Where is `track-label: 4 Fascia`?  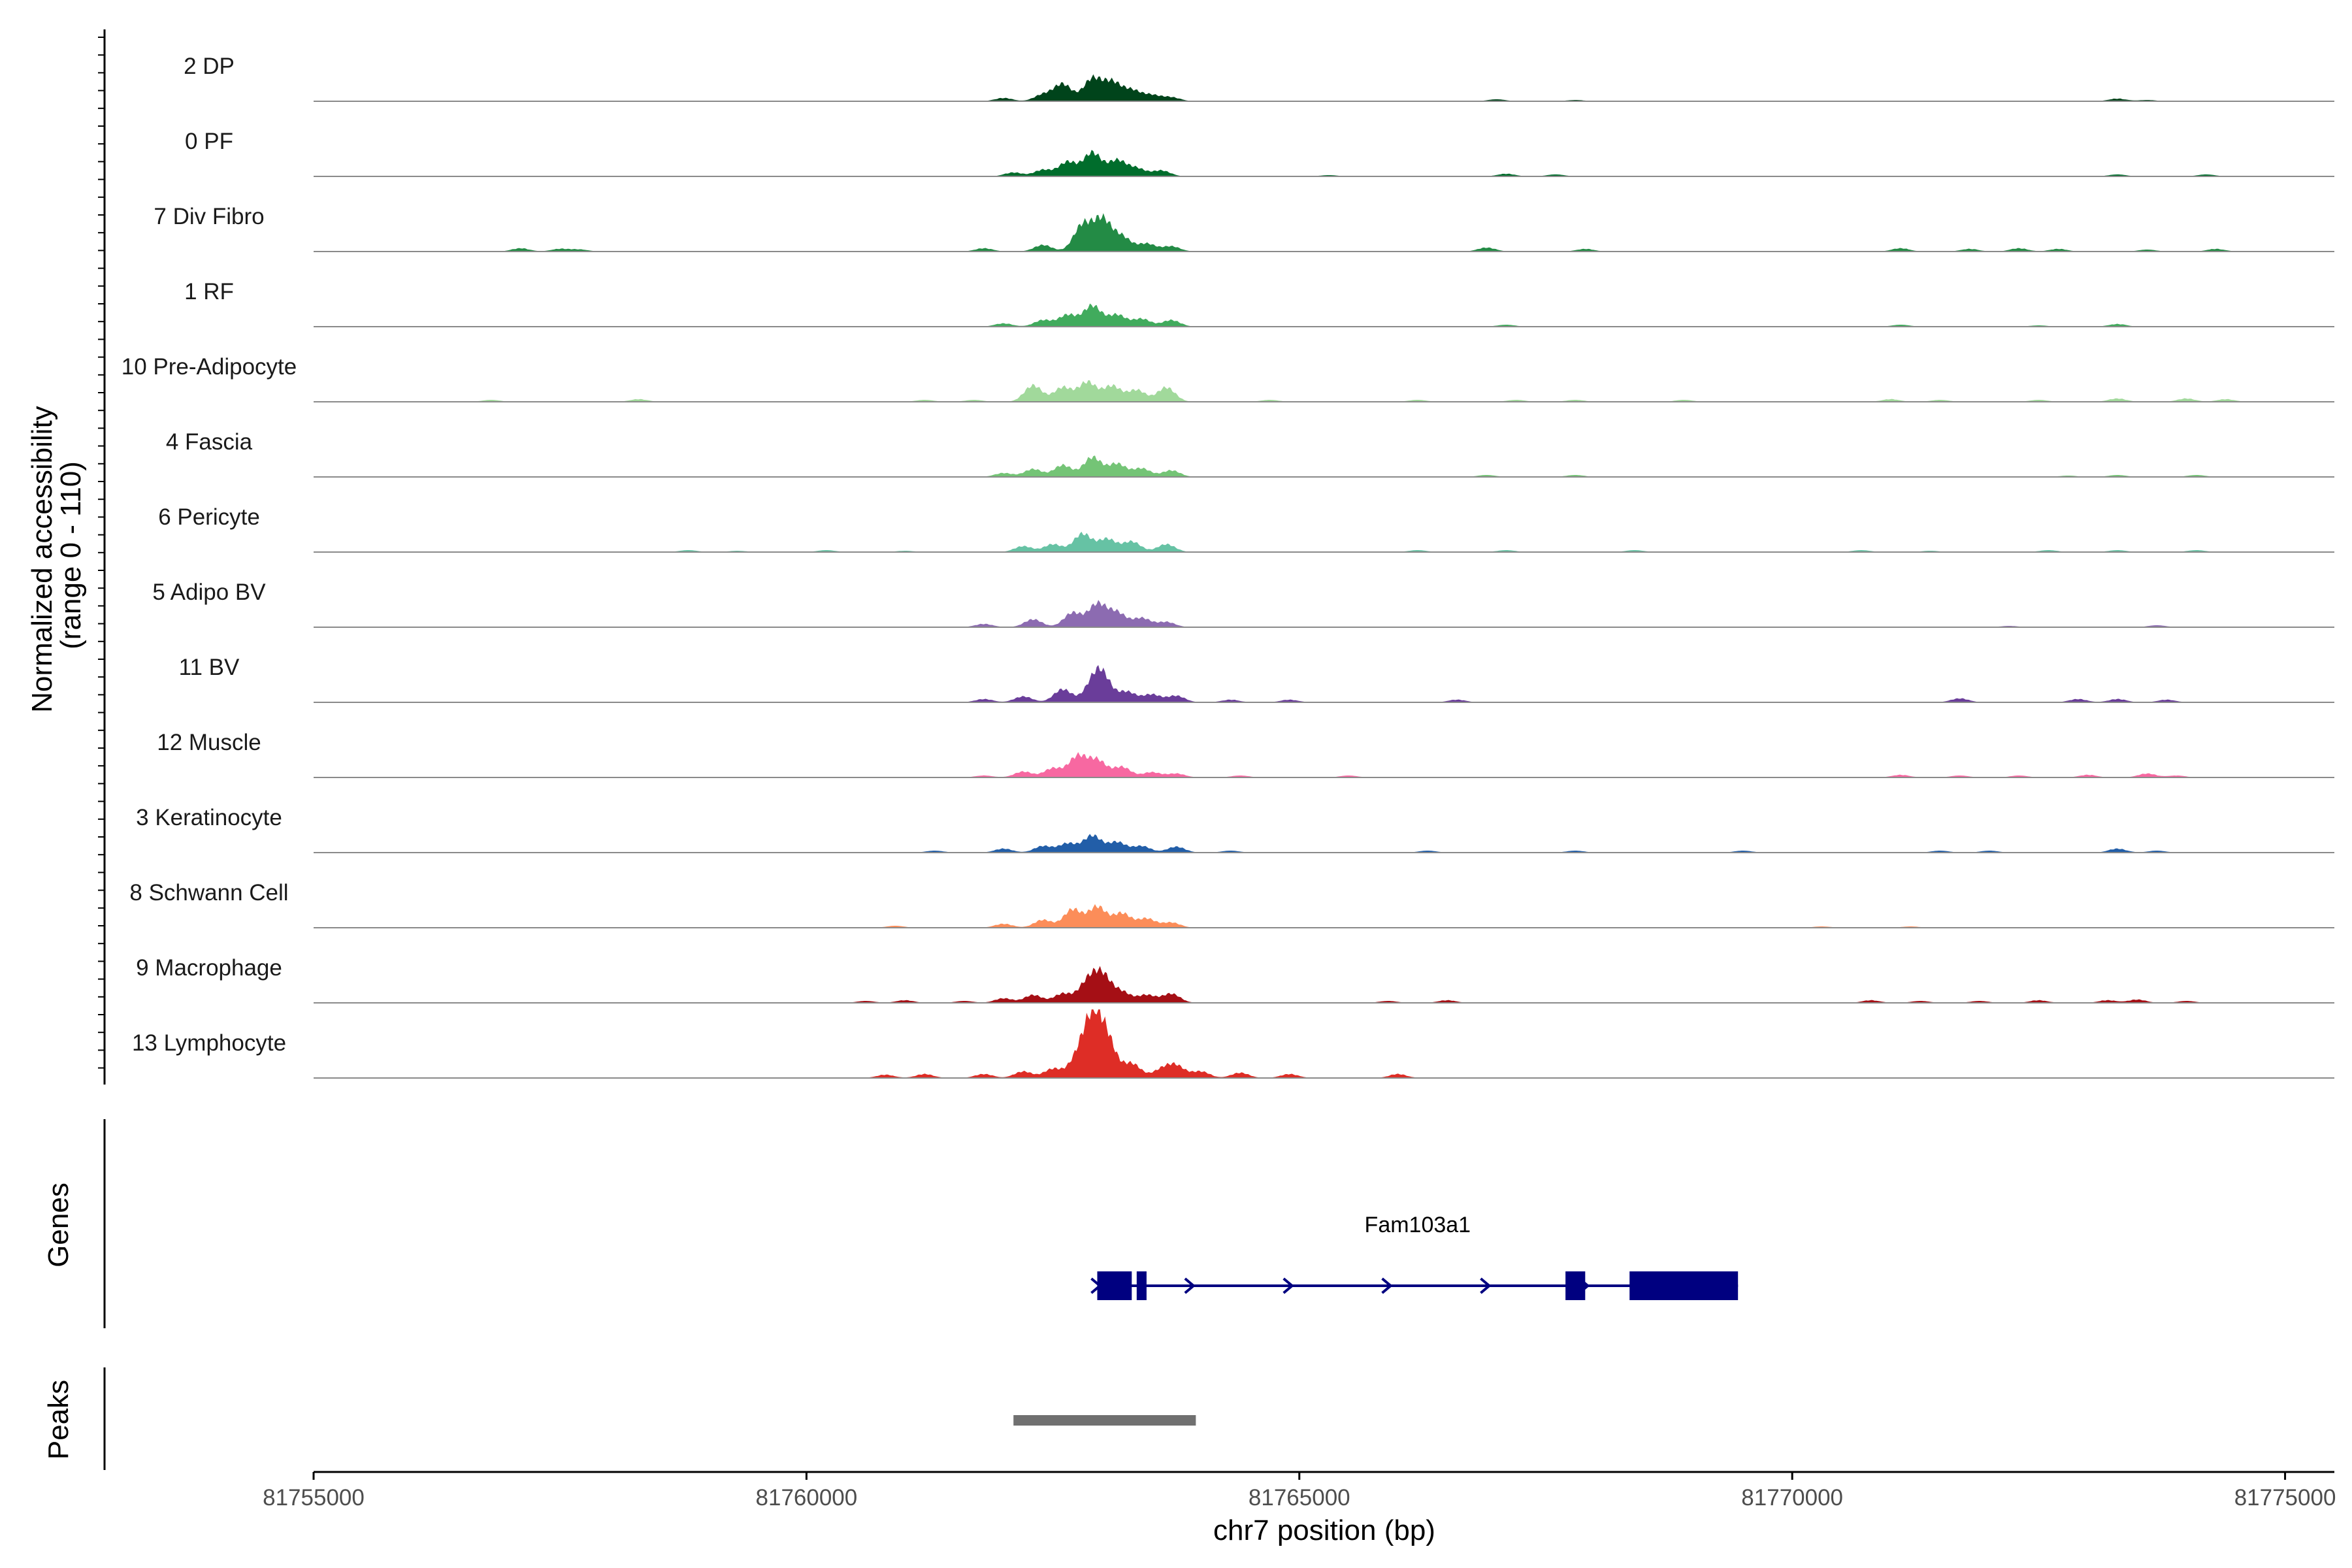 track-label: 4 Fascia is located at coordinates (209, 442).